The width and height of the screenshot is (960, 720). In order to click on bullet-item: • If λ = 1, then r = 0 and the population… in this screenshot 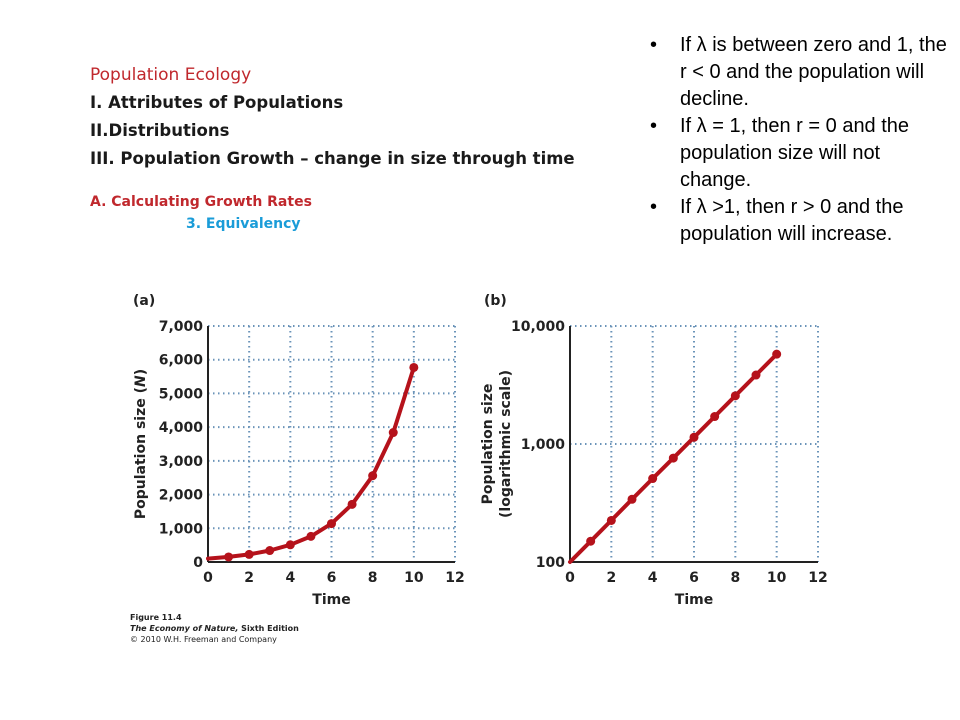, I will do `click(801, 153)`.